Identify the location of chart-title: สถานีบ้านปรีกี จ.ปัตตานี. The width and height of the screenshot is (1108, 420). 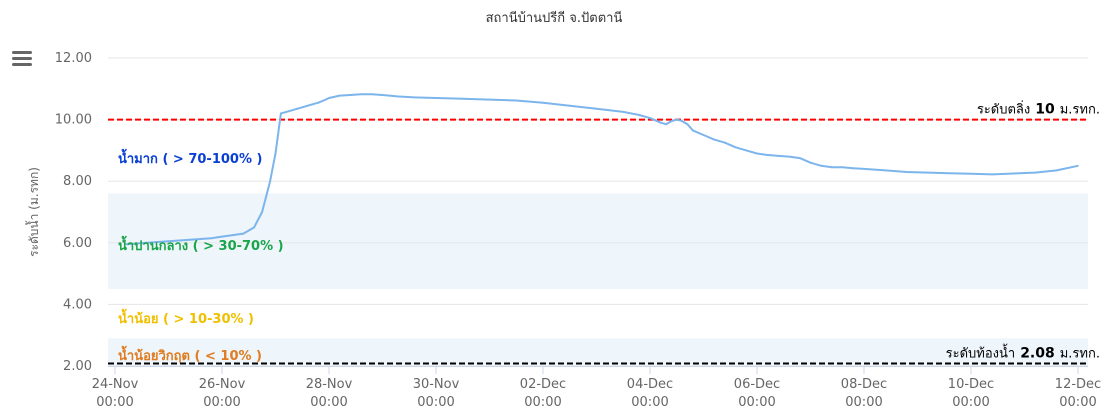
(554, 18).